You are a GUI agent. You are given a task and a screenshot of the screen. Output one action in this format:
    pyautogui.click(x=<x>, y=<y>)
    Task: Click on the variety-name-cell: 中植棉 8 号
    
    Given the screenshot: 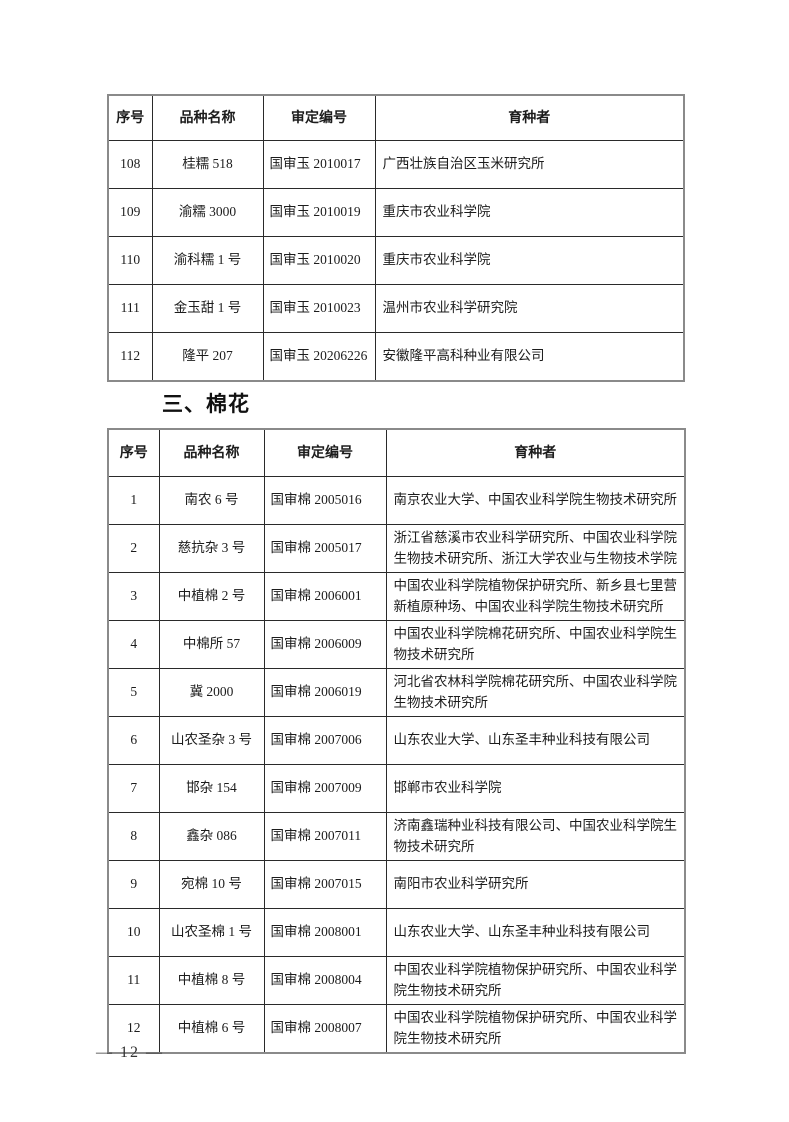 What is the action you would take?
    pyautogui.click(x=211, y=980)
    